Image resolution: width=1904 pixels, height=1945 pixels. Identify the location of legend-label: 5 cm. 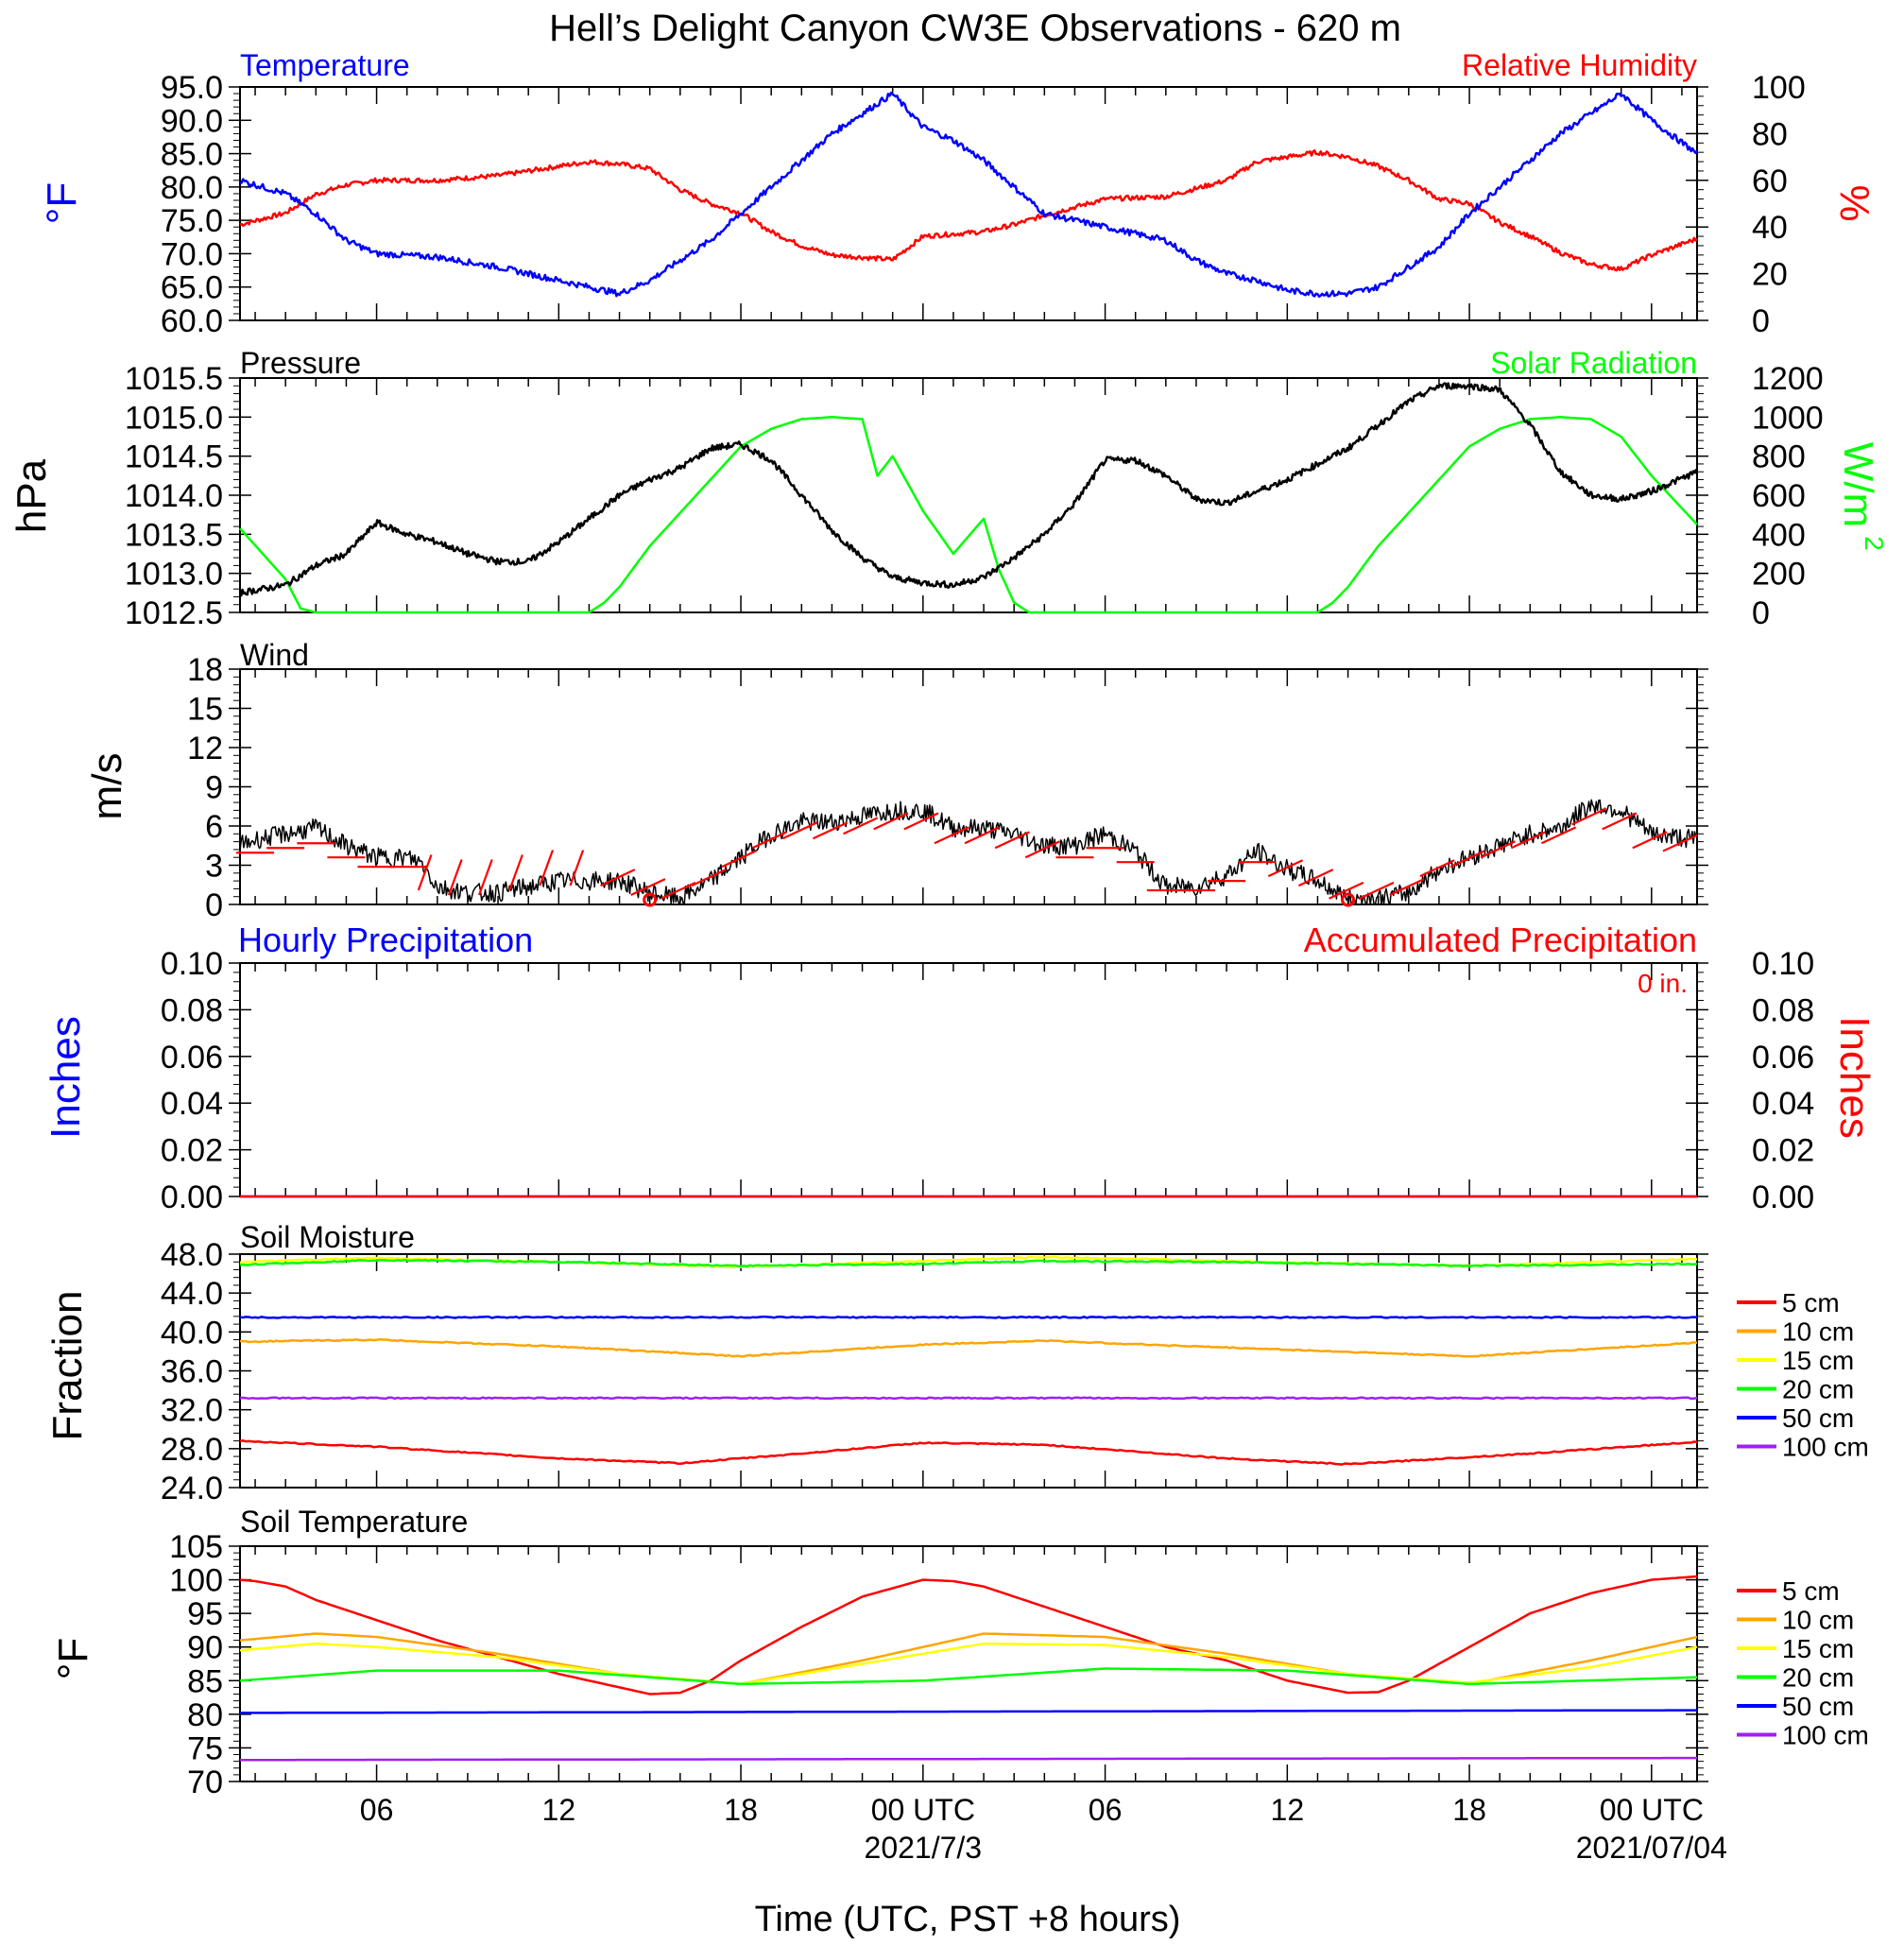
(1811, 1591).